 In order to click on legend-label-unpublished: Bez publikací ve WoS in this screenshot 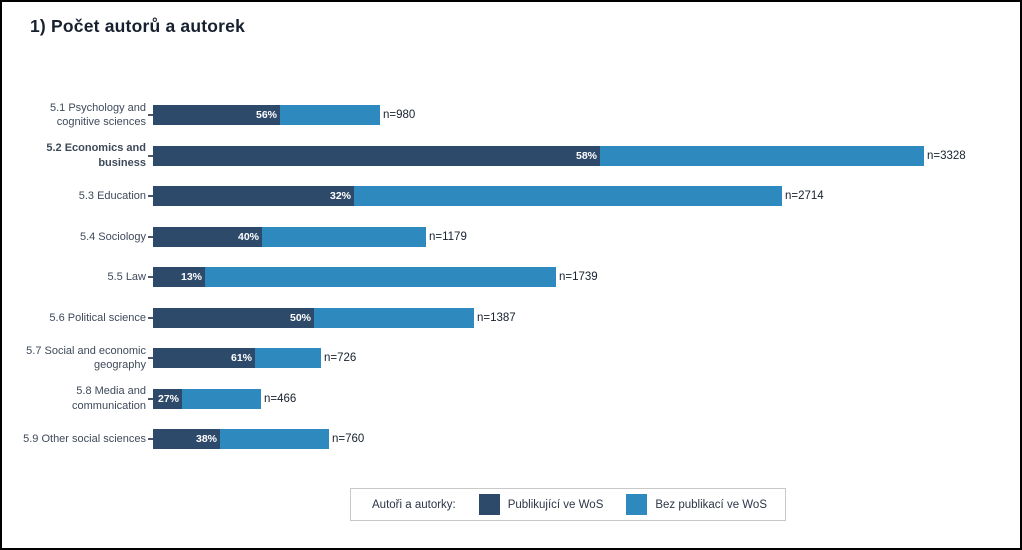, I will do `click(711, 504)`.